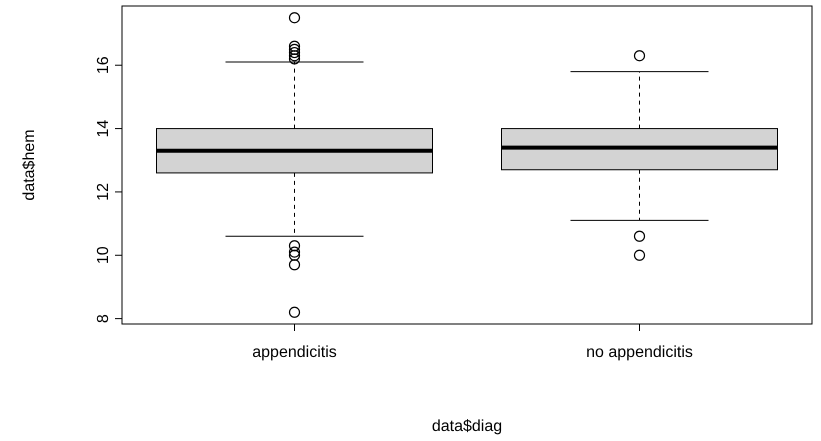 The width and height of the screenshot is (821, 441). What do you see at coordinates (294, 352) in the screenshot?
I see `x-tick-label: appendicitis` at bounding box center [294, 352].